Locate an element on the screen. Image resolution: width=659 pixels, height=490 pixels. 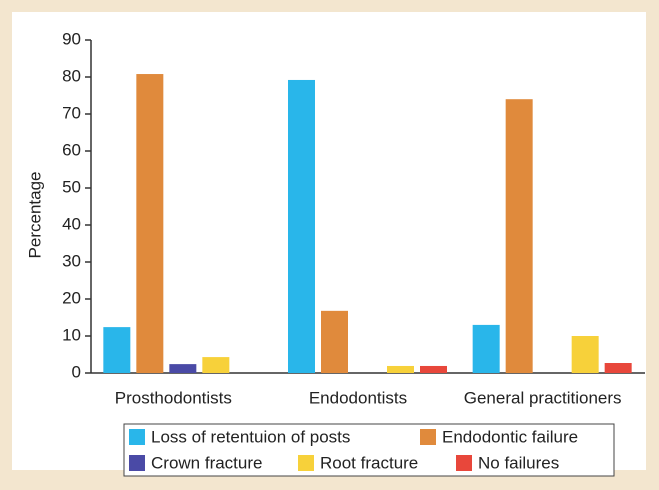
y-tick-label: 70 is located at coordinates (71, 112).